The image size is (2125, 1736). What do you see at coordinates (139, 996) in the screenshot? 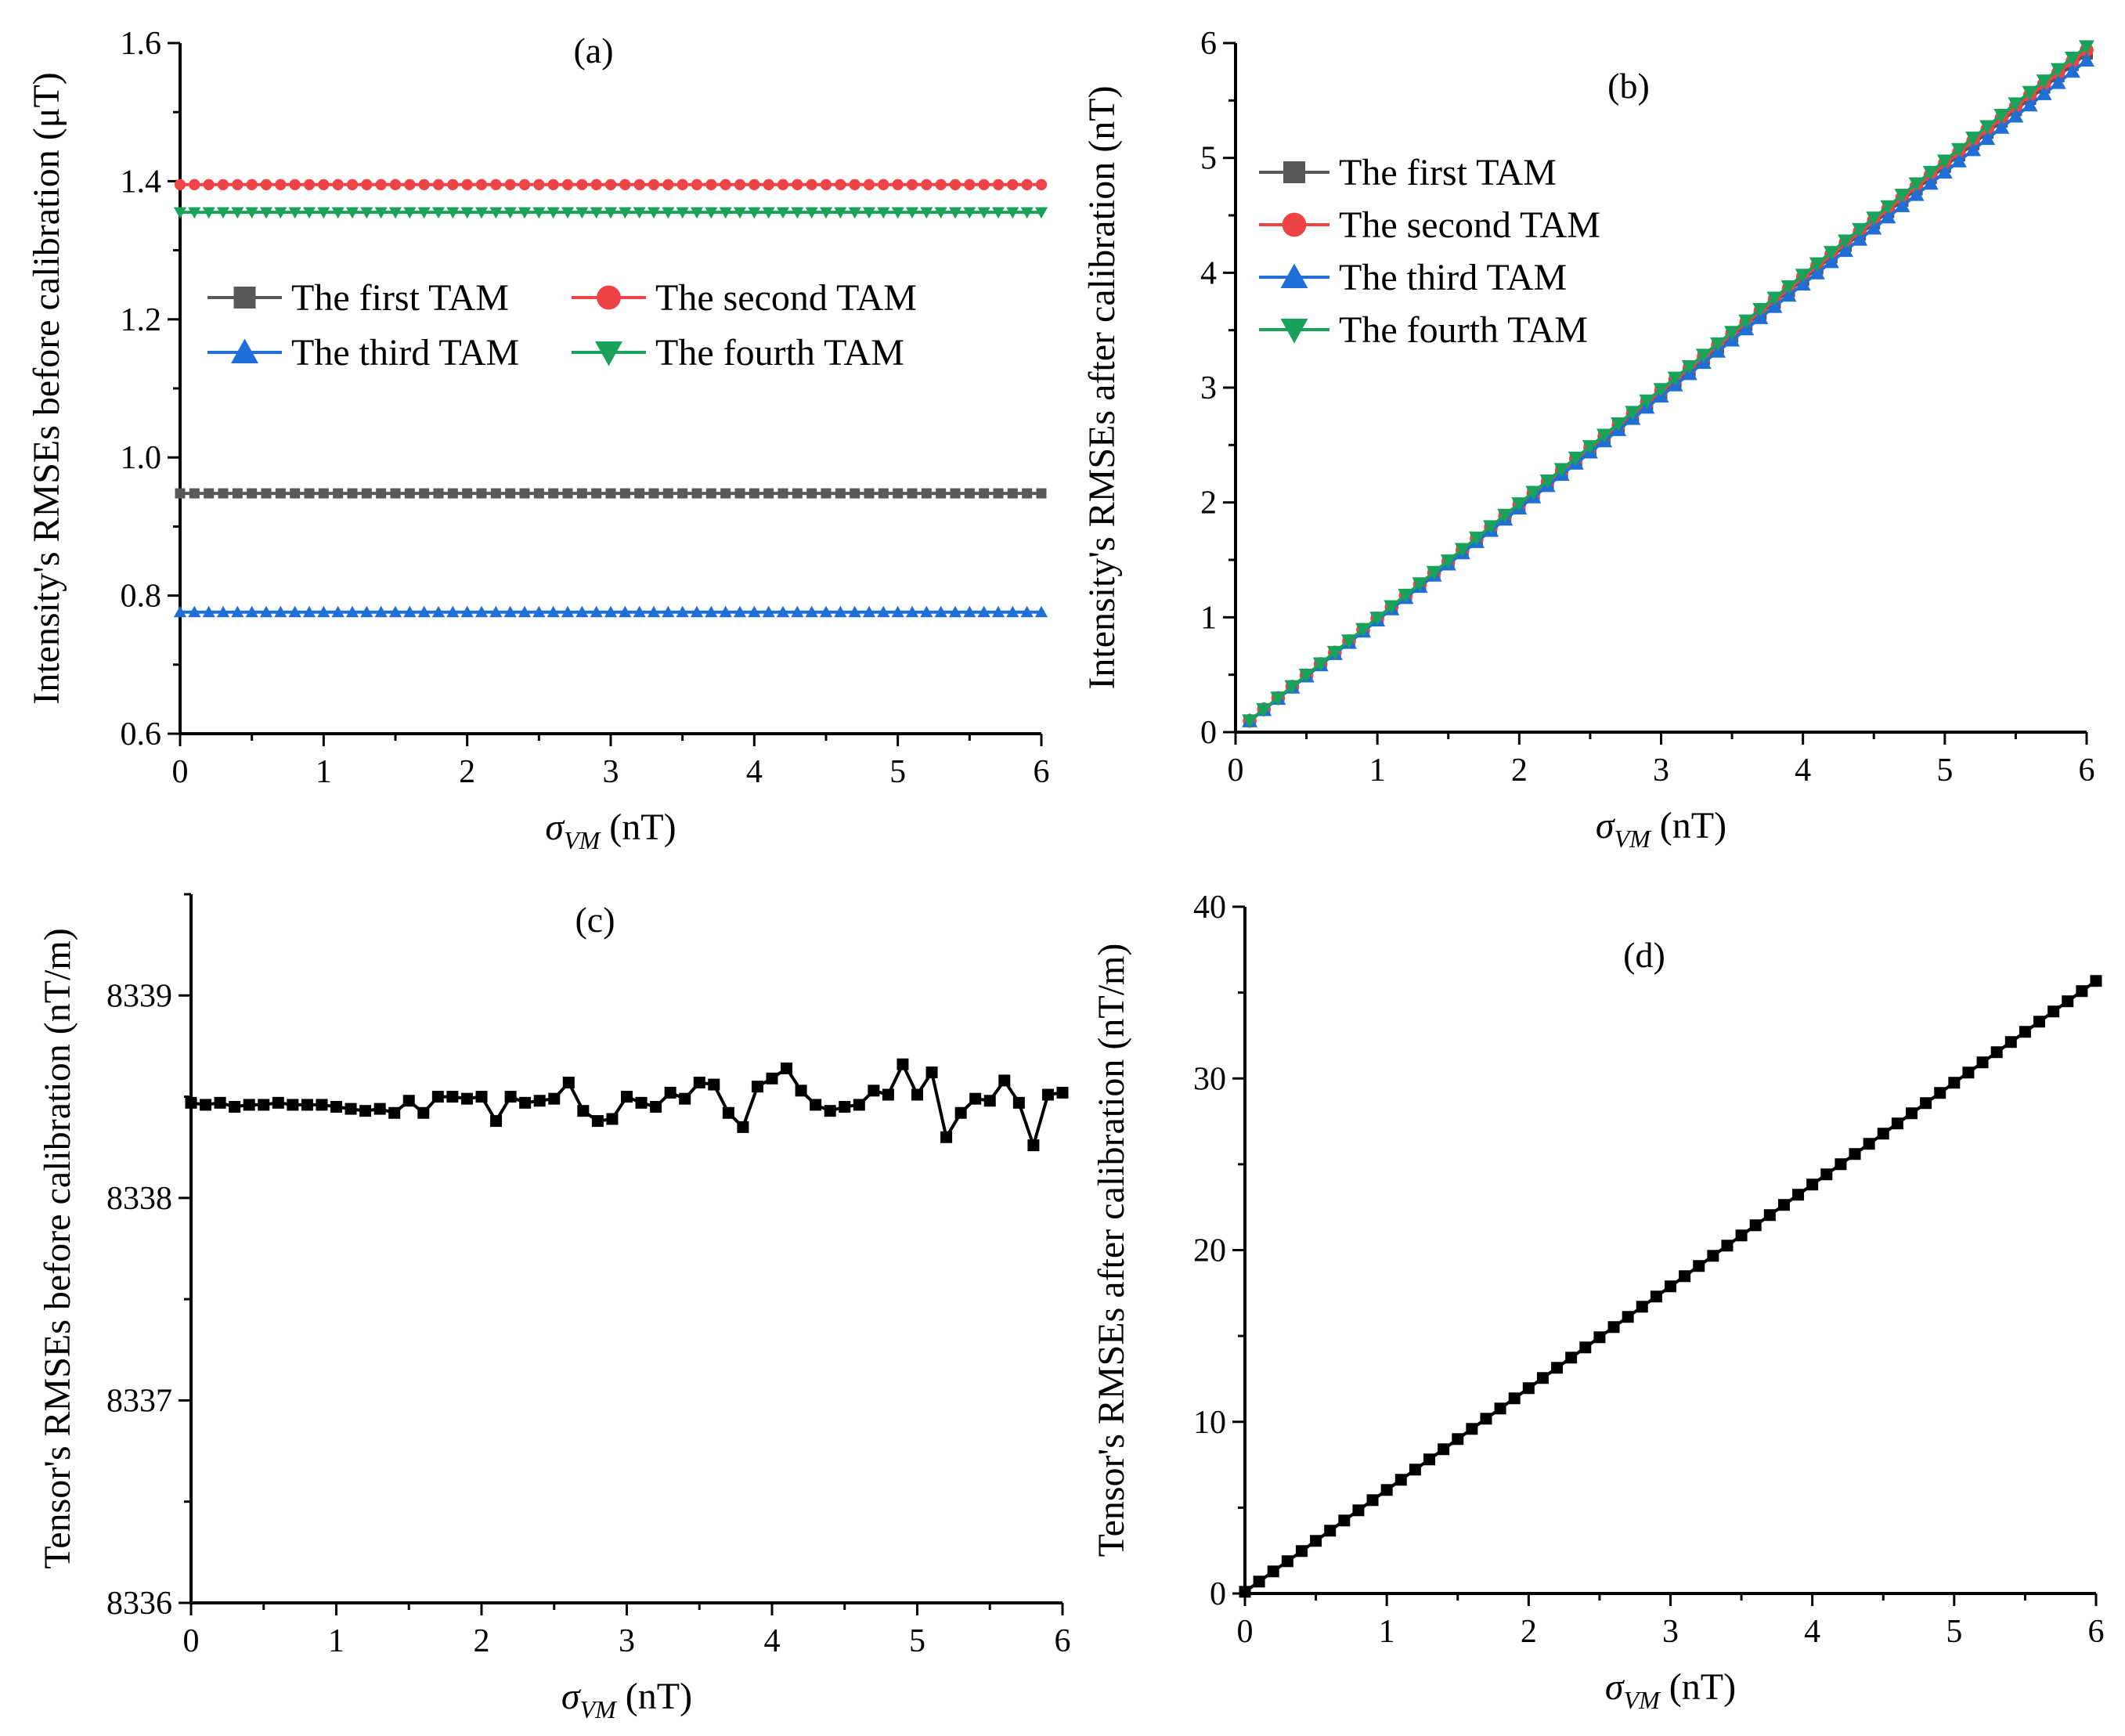
I see `y-tick-label: 8339` at bounding box center [139, 996].